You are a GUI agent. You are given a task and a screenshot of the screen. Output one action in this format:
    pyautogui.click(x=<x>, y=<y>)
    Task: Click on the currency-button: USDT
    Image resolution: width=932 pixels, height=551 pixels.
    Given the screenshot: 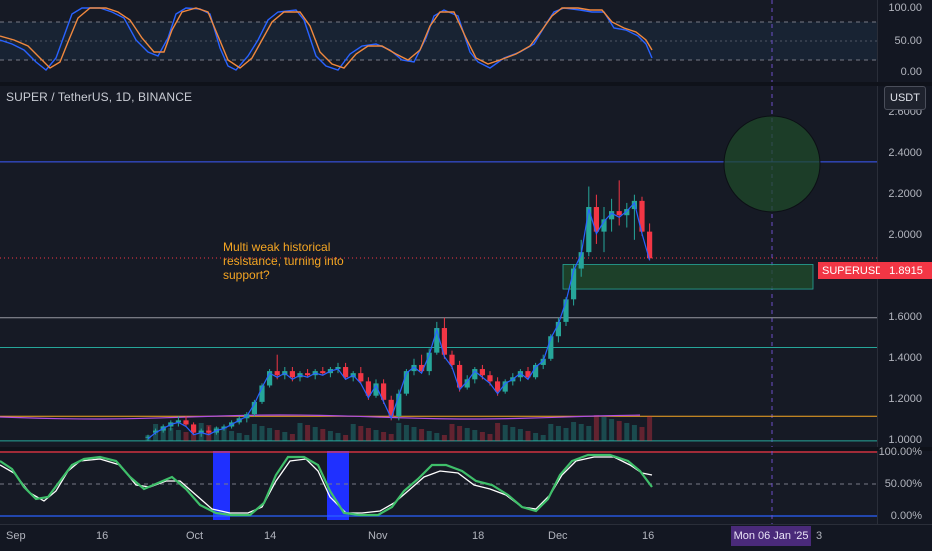 What is the action you would take?
    pyautogui.click(x=905, y=98)
    